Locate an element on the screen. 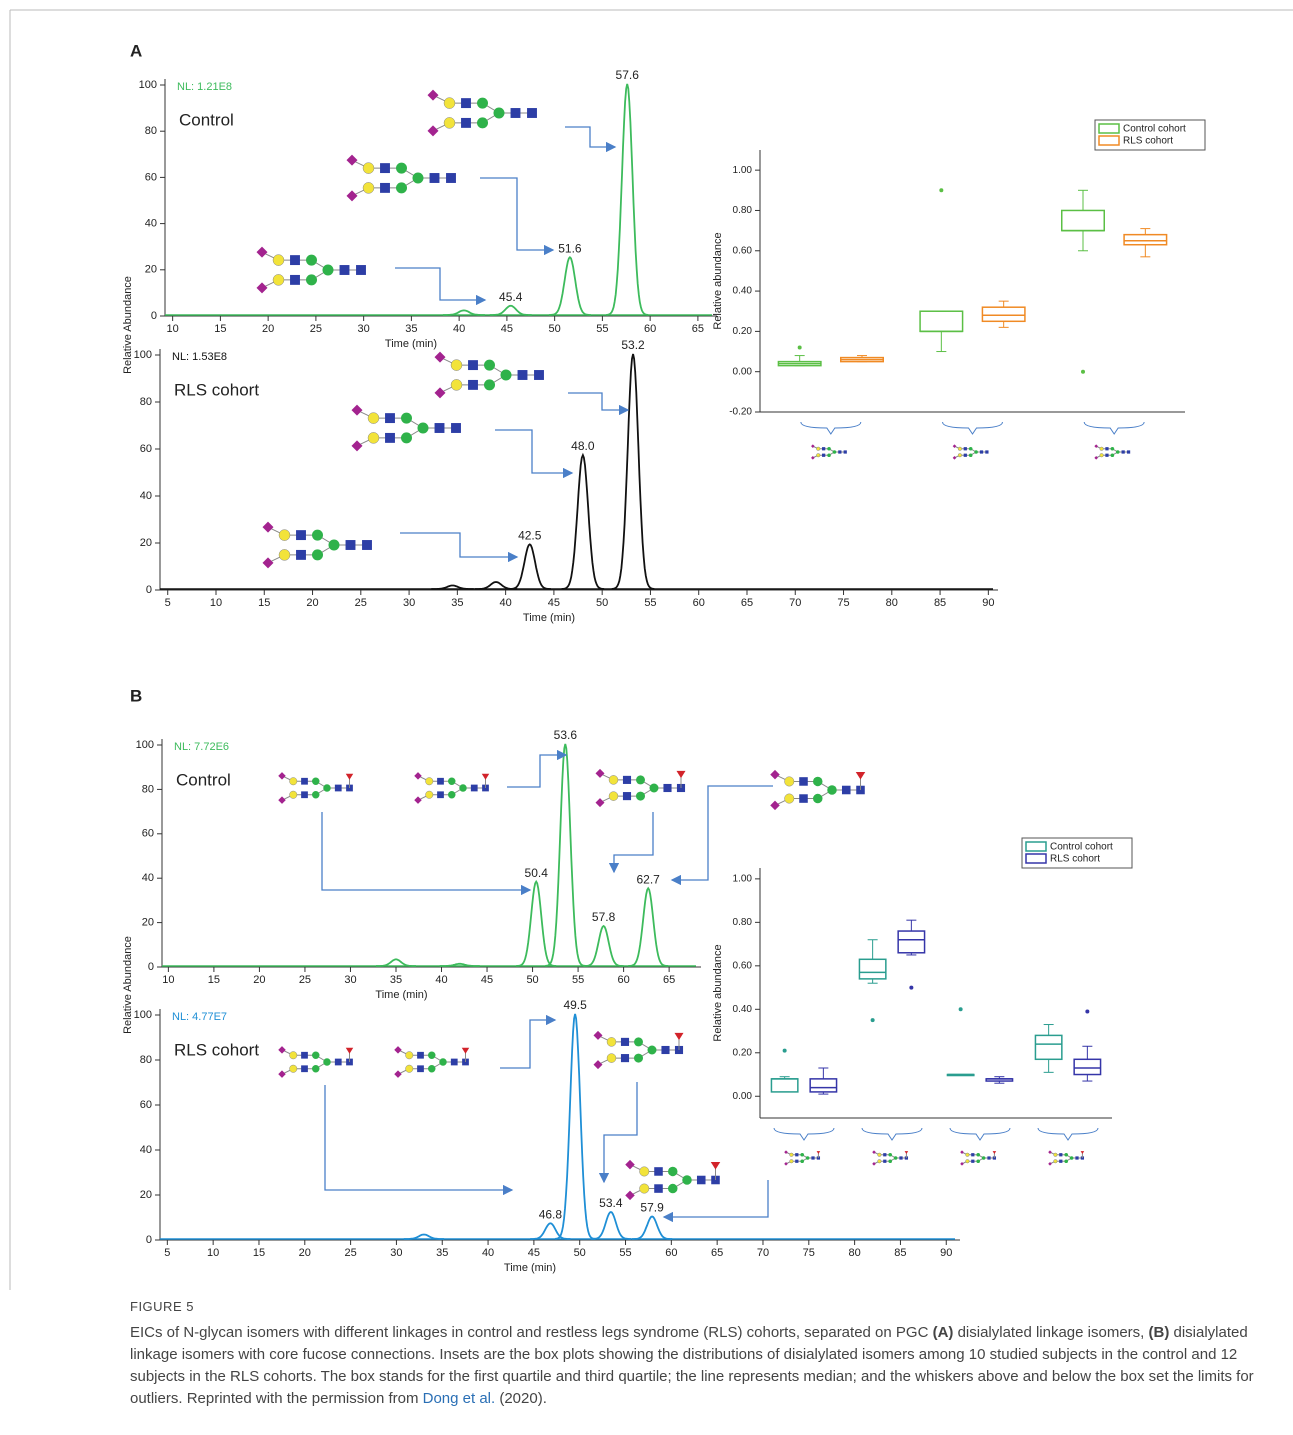 Image resolution: width=1293 pixels, height=1435 pixels. caption-text: (2020). is located at coordinates (521, 1398).